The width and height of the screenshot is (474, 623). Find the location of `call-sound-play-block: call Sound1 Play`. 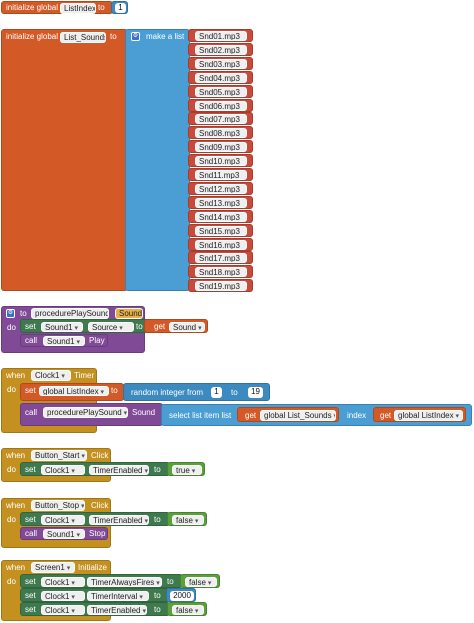

call-sound-play-block: call Sound1 Play is located at coordinates (64, 340).